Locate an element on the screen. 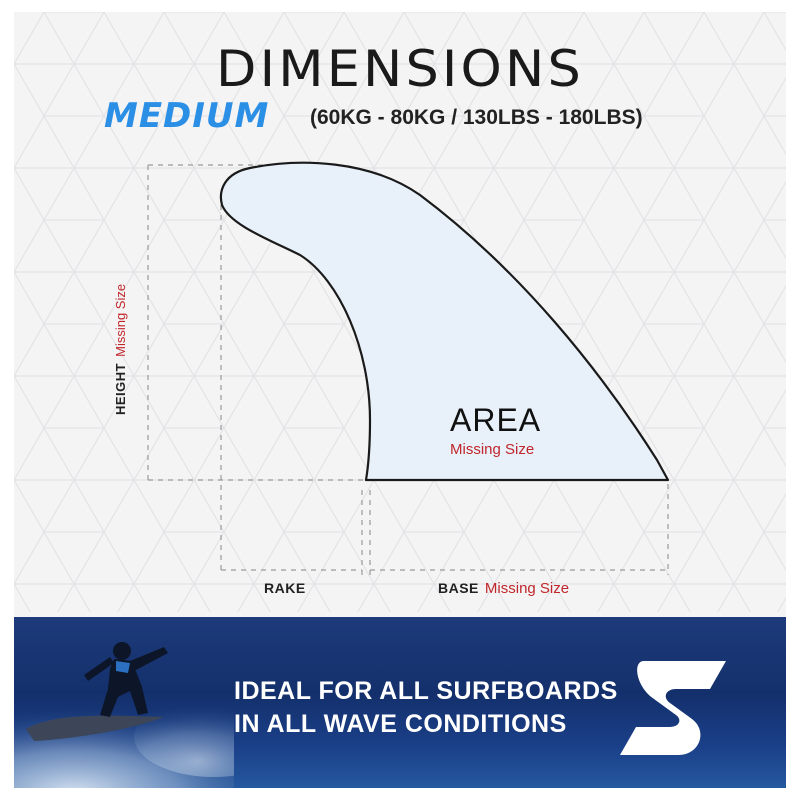 The image size is (800, 800). height-value: Missing Size is located at coordinates (120, 320).